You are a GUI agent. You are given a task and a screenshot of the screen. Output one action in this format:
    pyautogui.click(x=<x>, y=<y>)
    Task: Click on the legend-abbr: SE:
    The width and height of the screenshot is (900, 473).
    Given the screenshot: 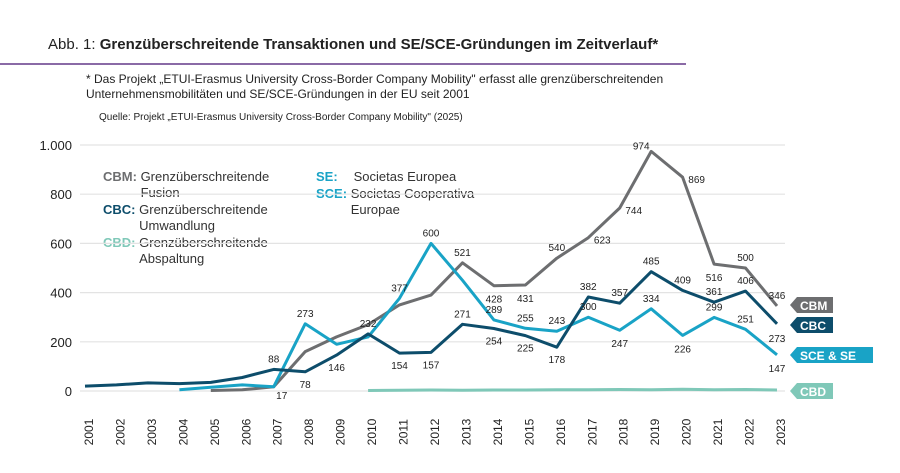 What is the action you would take?
    pyautogui.click(x=327, y=176)
    